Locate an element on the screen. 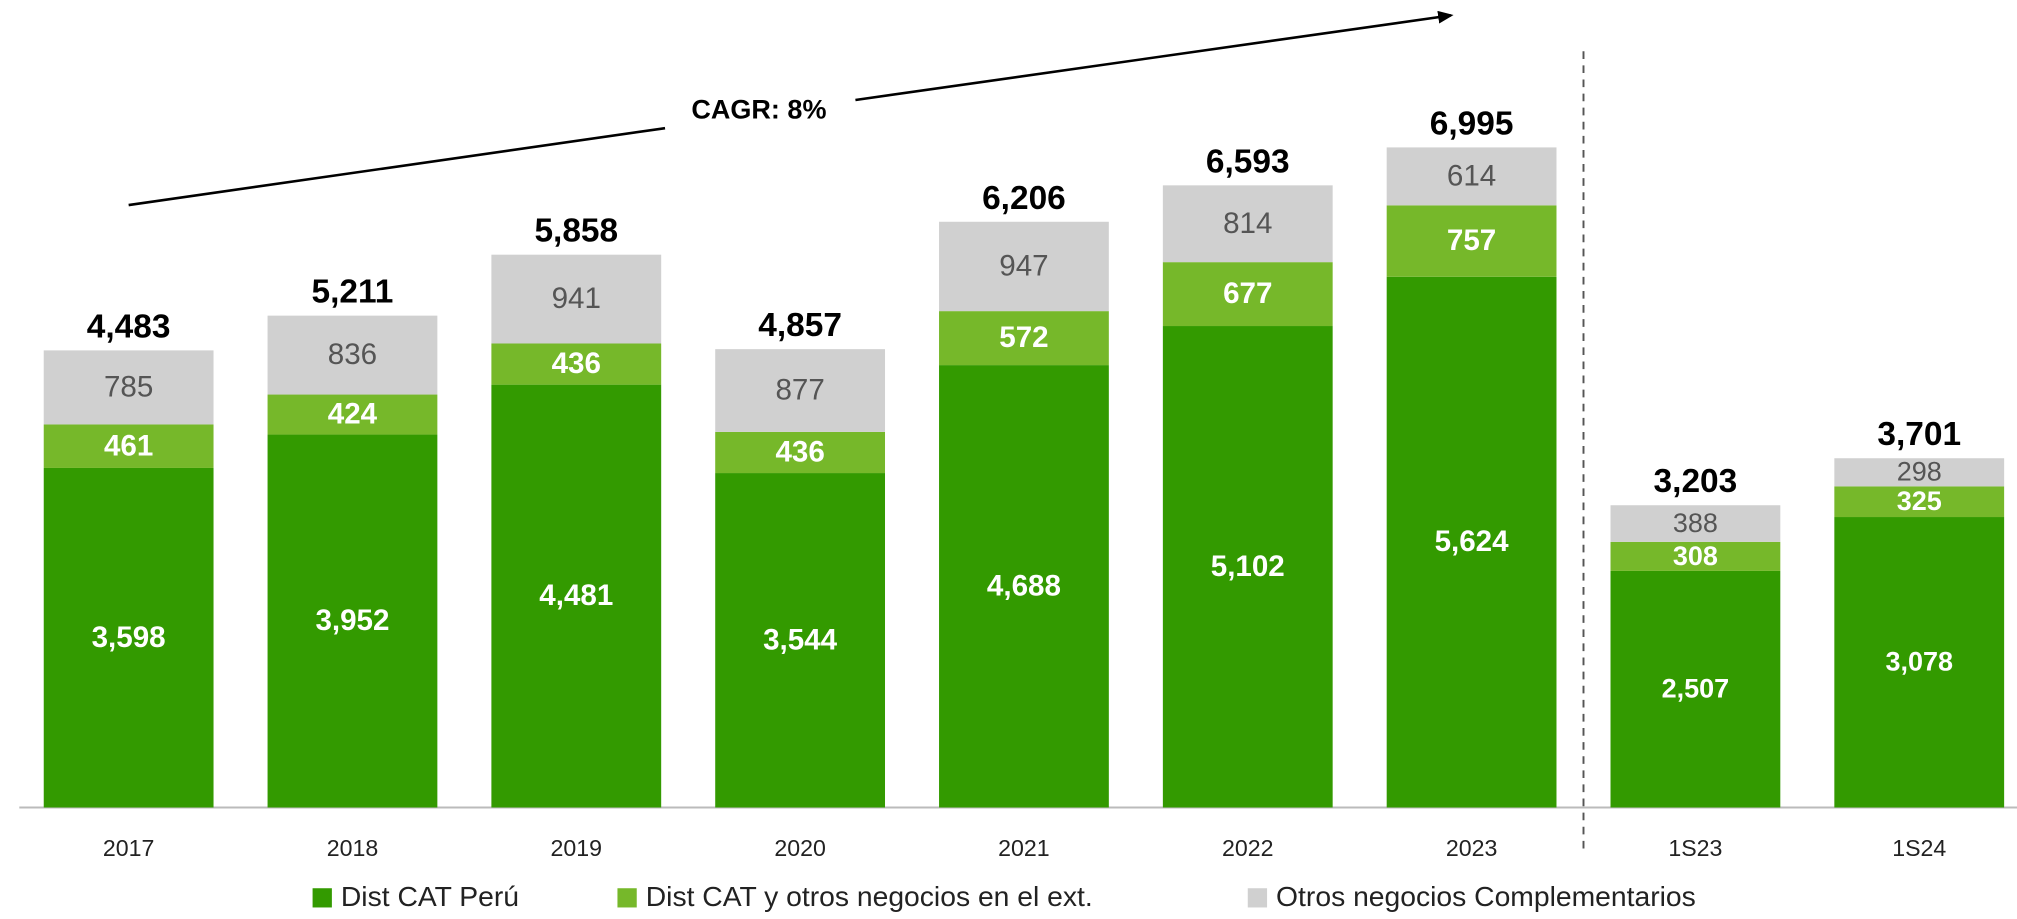  value-label: 424 is located at coordinates (353, 414).